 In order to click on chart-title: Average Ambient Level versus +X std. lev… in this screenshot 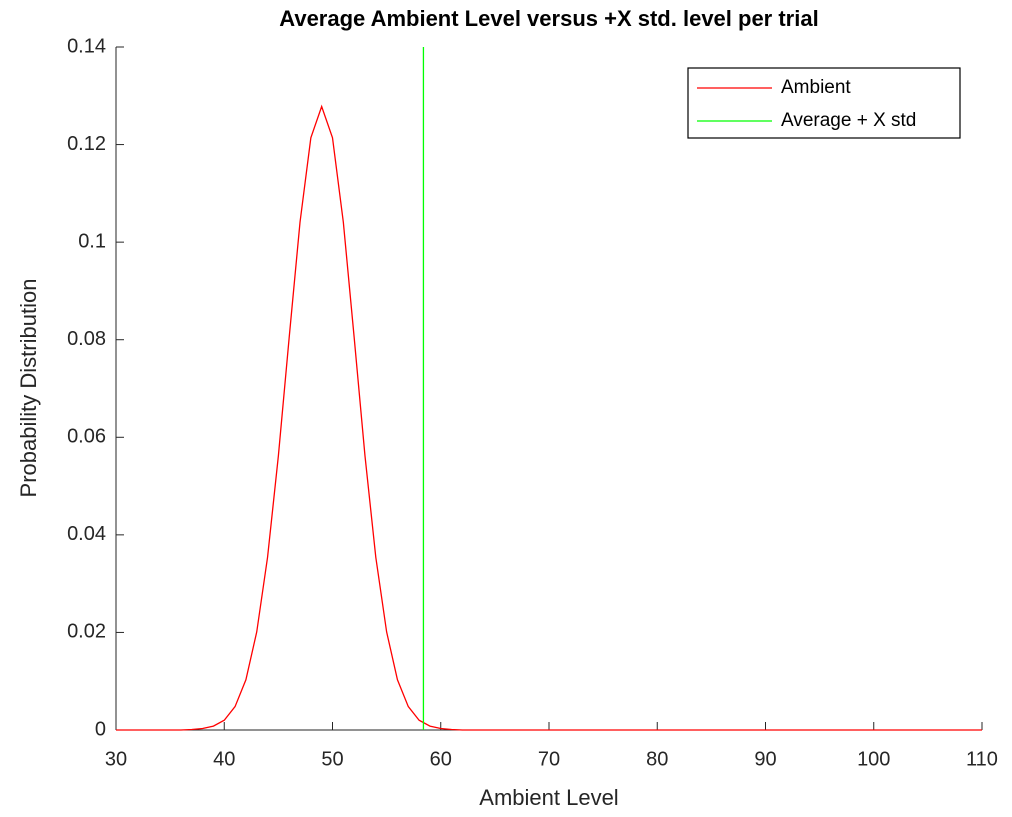, I will do `click(548, 18)`.